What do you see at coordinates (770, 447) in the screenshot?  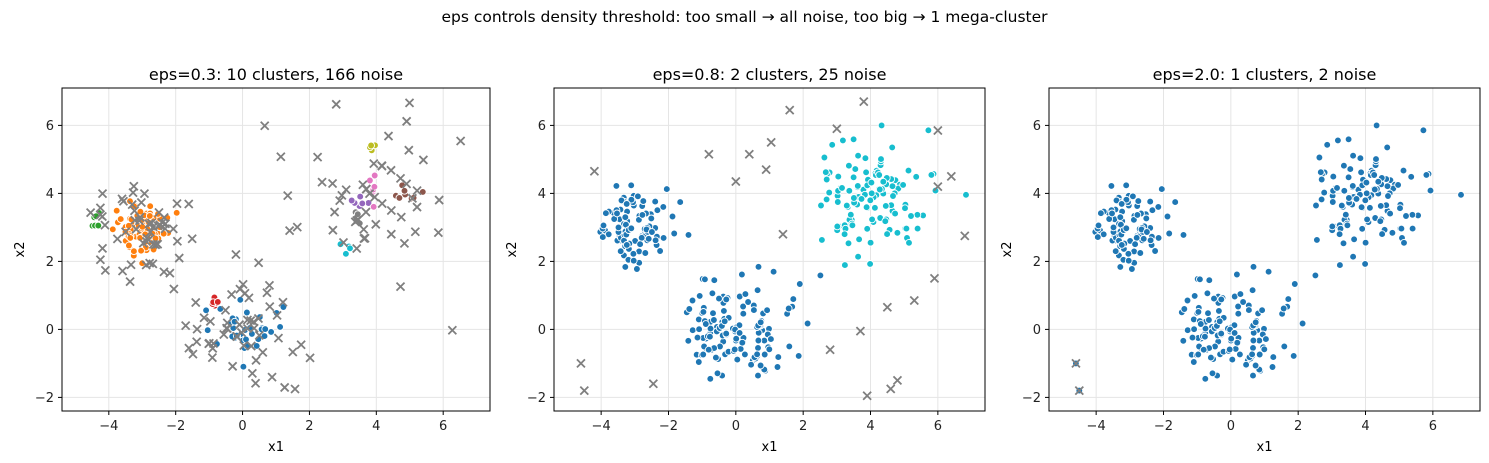 I see `x-axis-label: x1` at bounding box center [770, 447].